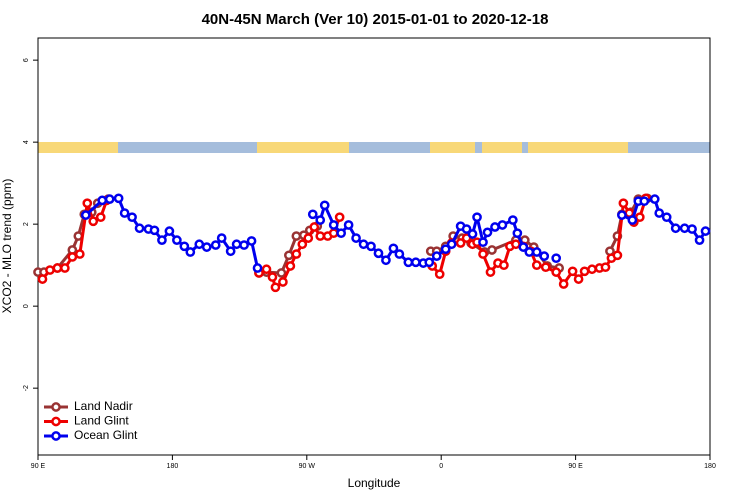  Describe the element at coordinates (101, 421) in the screenshot. I see `legend-label: Land Glint` at that location.